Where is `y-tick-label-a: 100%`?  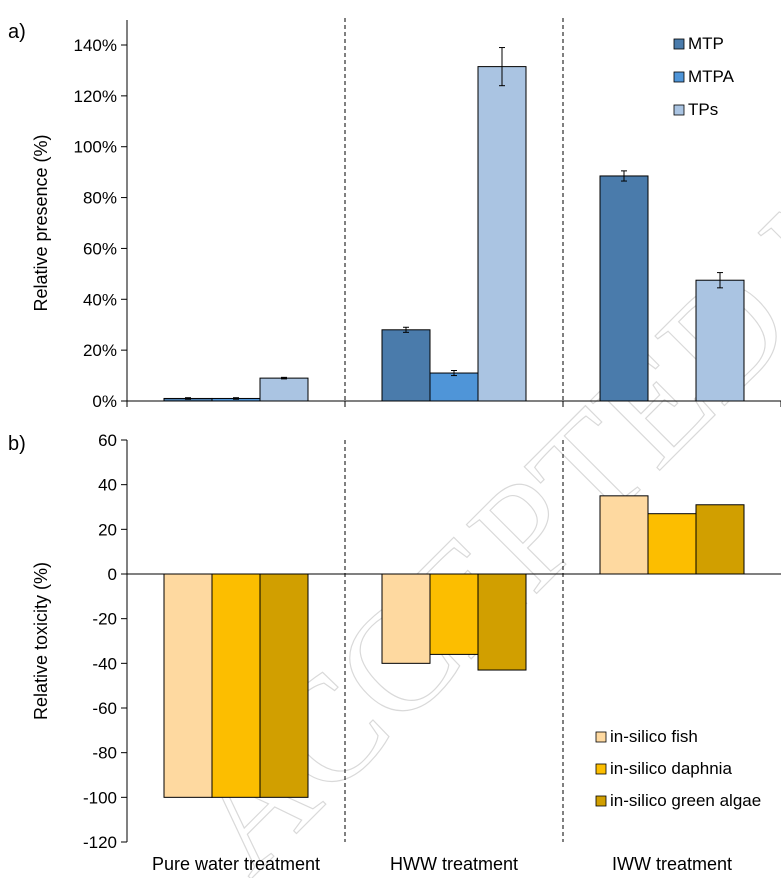 y-tick-label-a: 100% is located at coordinates (95, 147).